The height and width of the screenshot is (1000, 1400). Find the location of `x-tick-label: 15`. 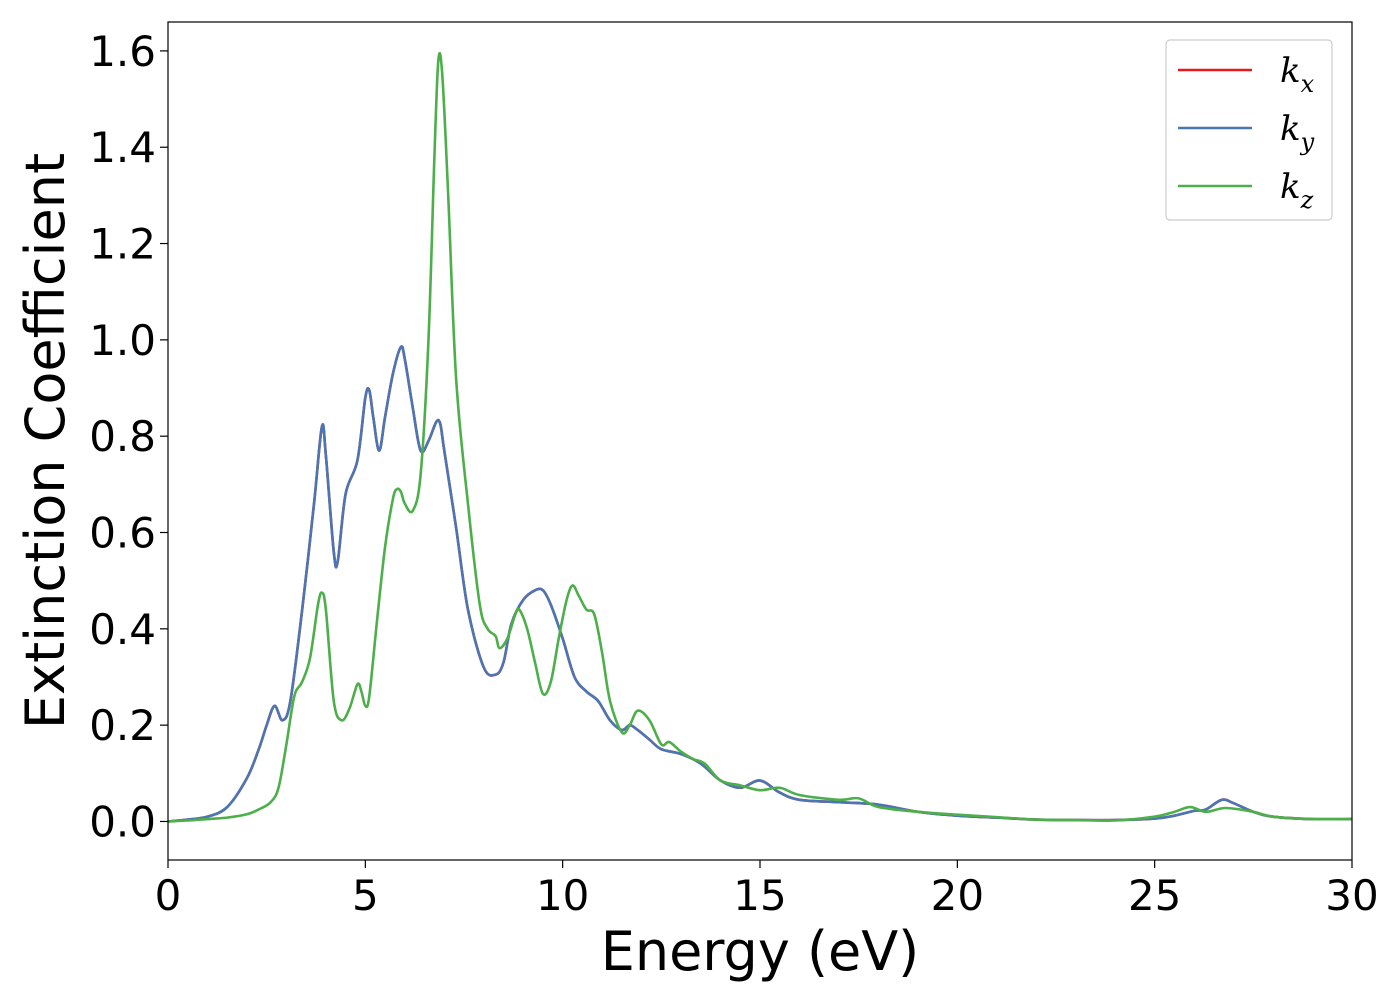

x-tick-label: 15 is located at coordinates (759, 895).